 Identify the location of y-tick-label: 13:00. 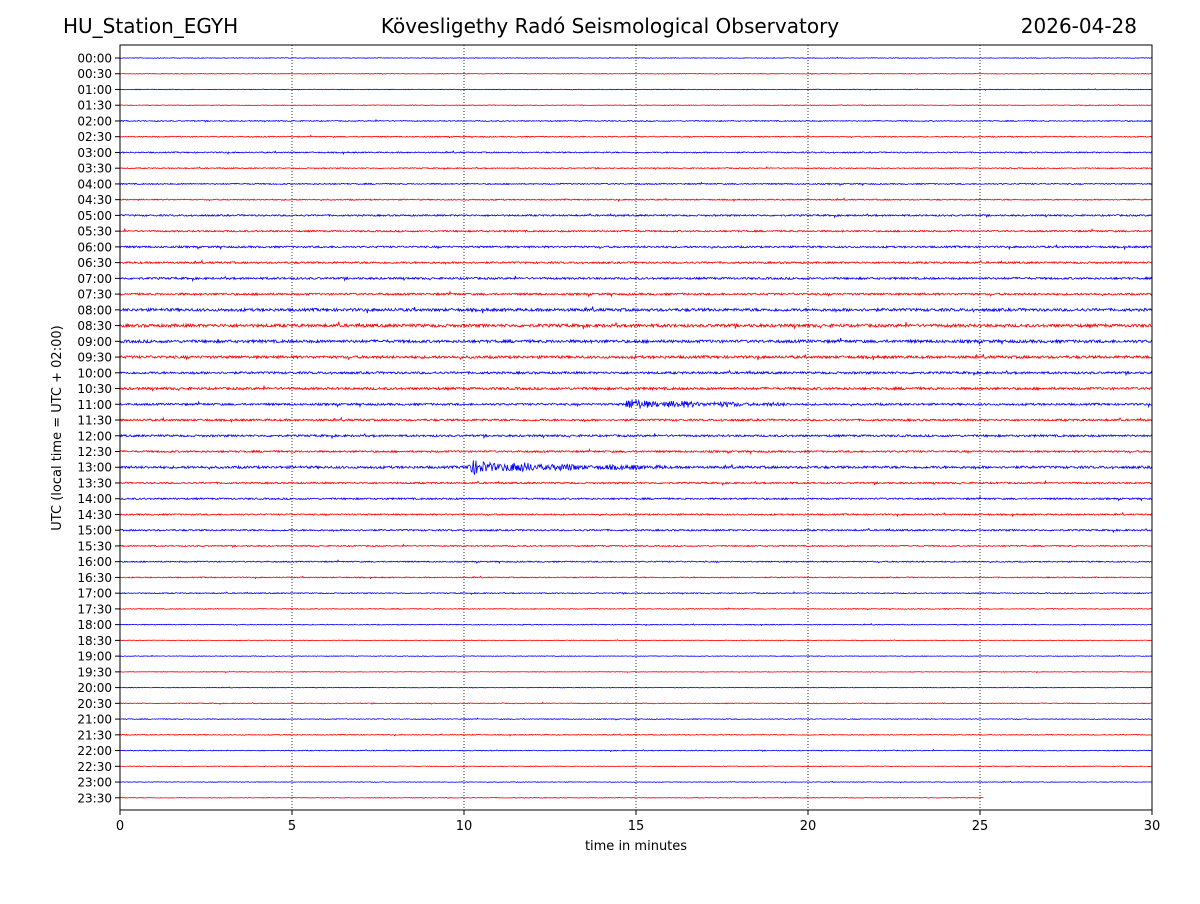
(94, 468).